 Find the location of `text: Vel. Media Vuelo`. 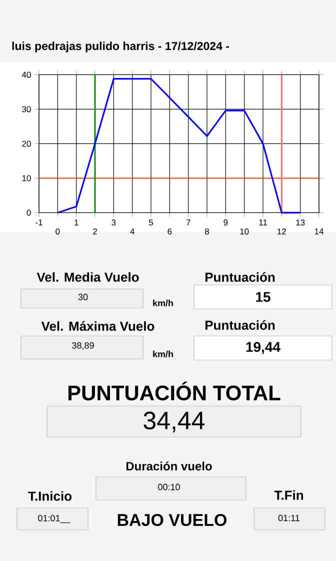

text: Vel. Media Vuelo is located at coordinates (87, 277).